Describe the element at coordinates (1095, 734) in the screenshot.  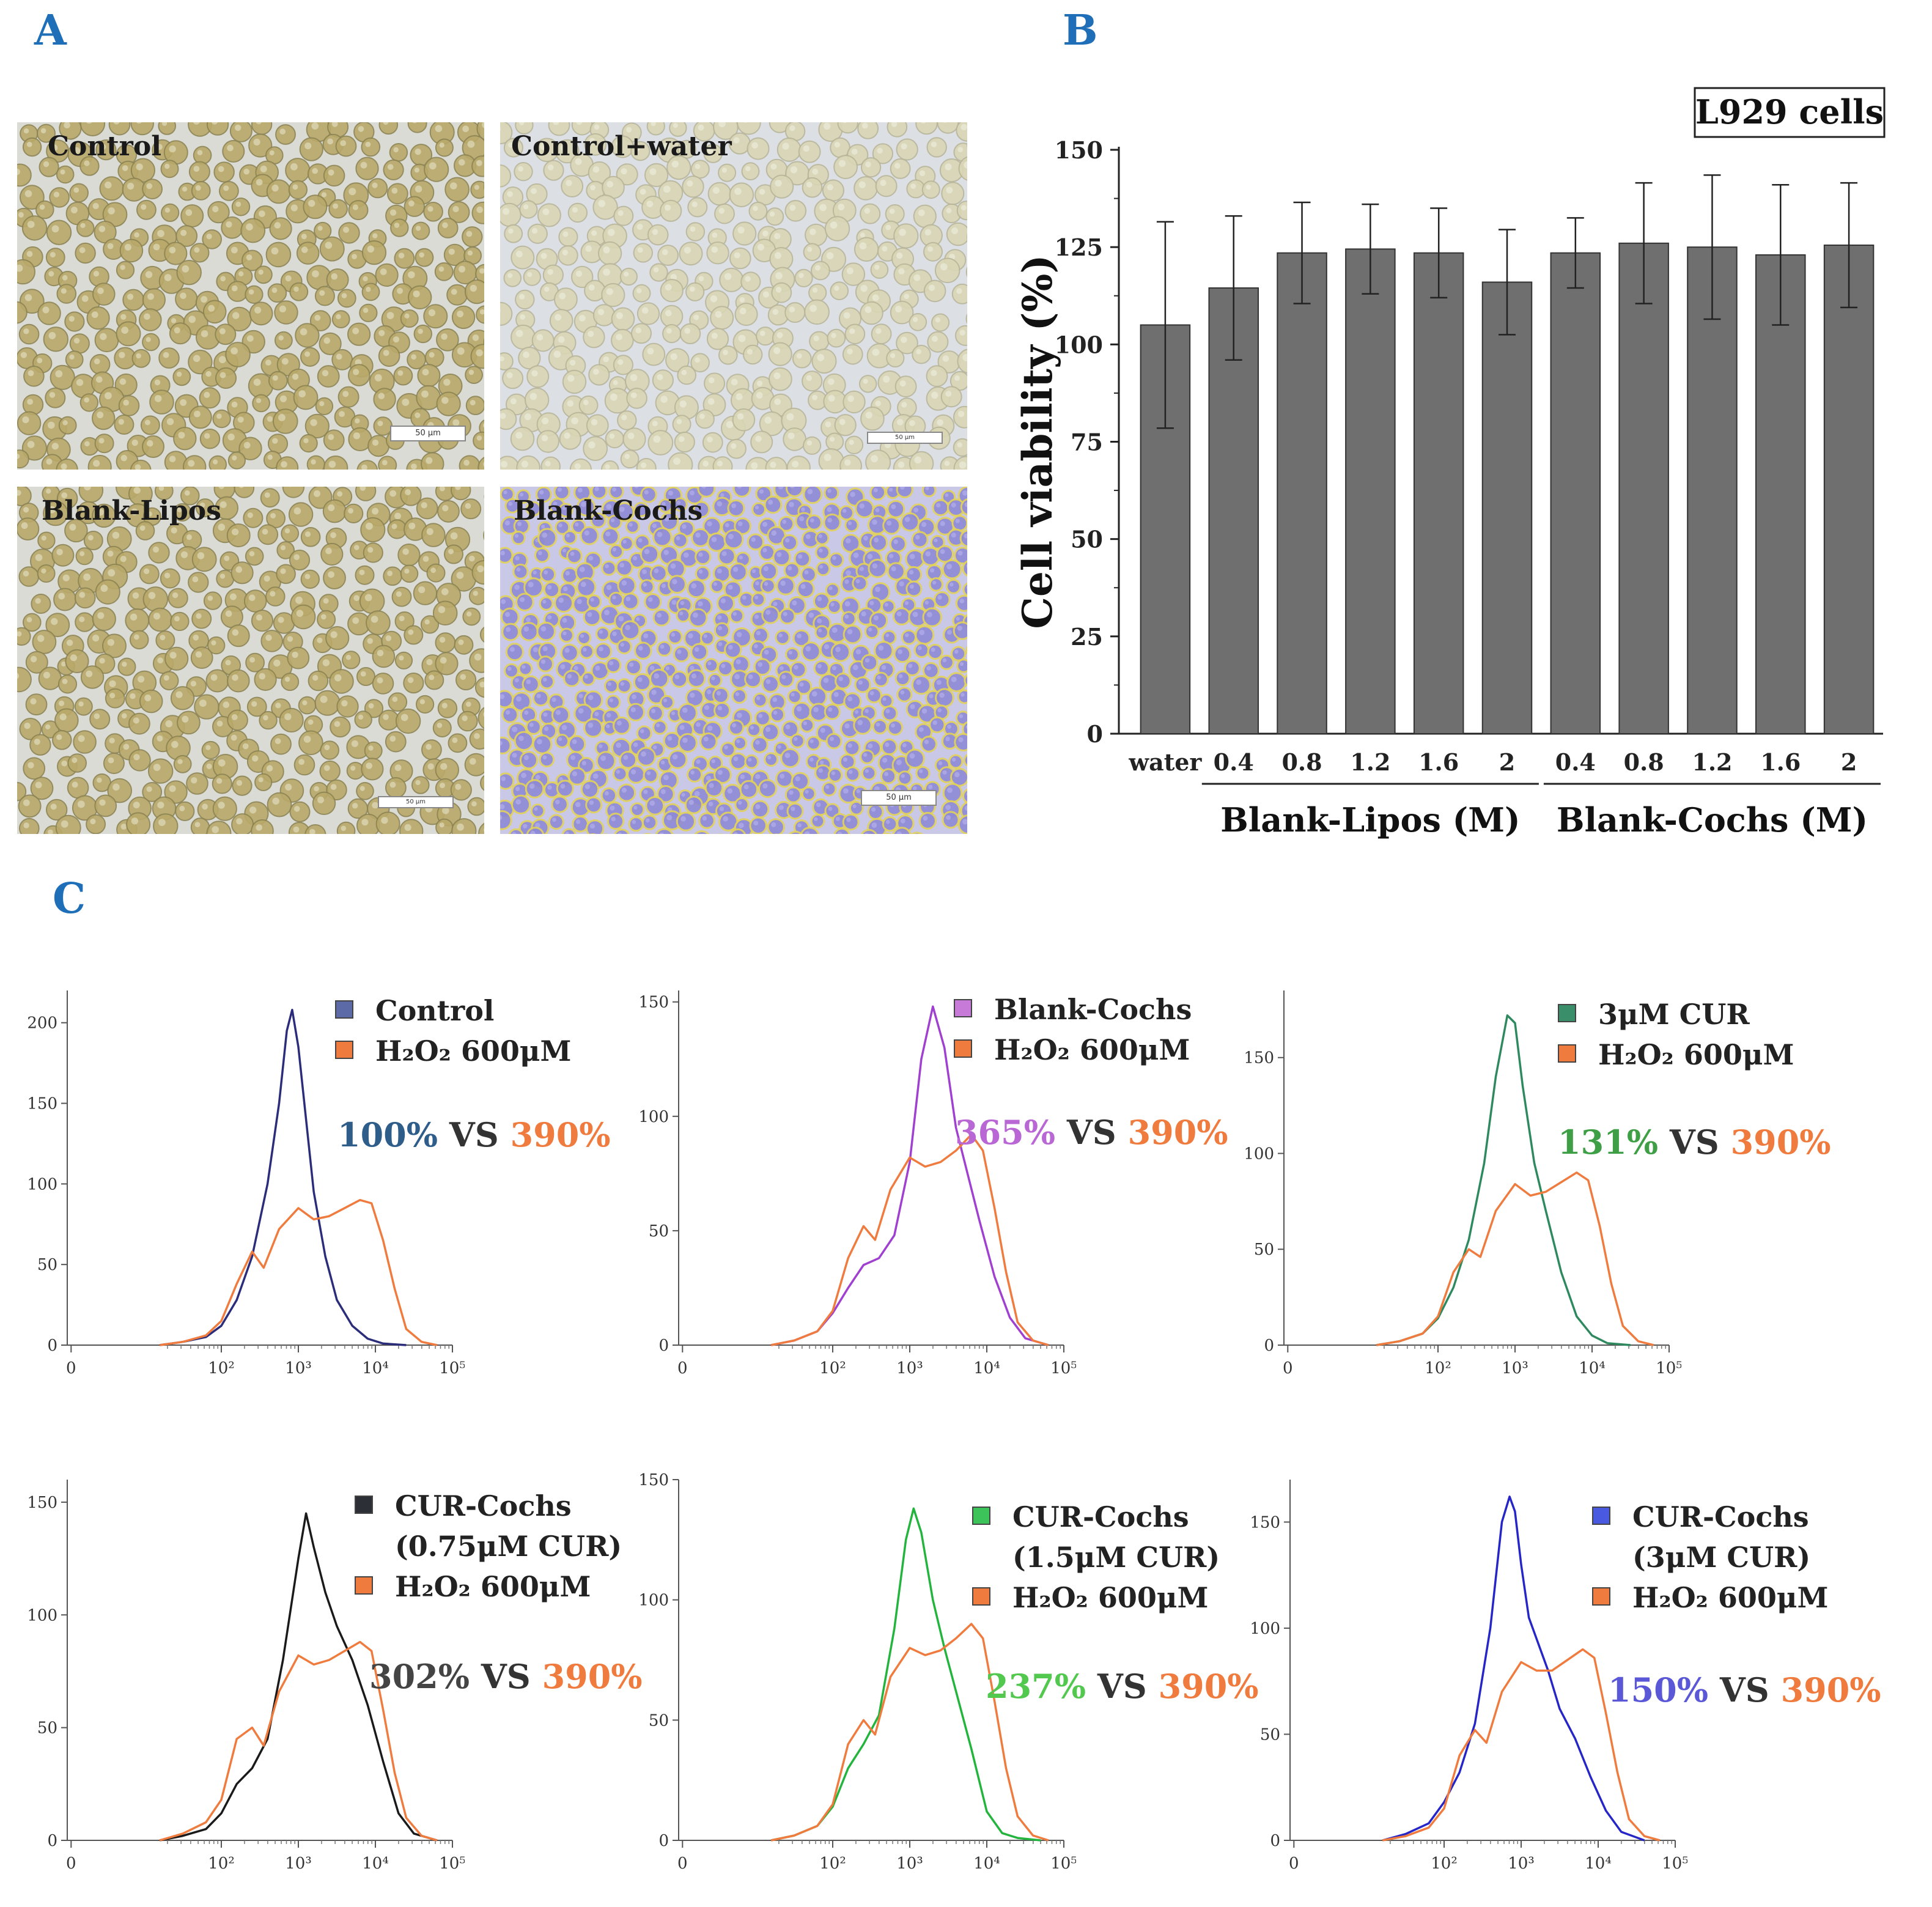
I see `y-tick-label: 0` at that location.